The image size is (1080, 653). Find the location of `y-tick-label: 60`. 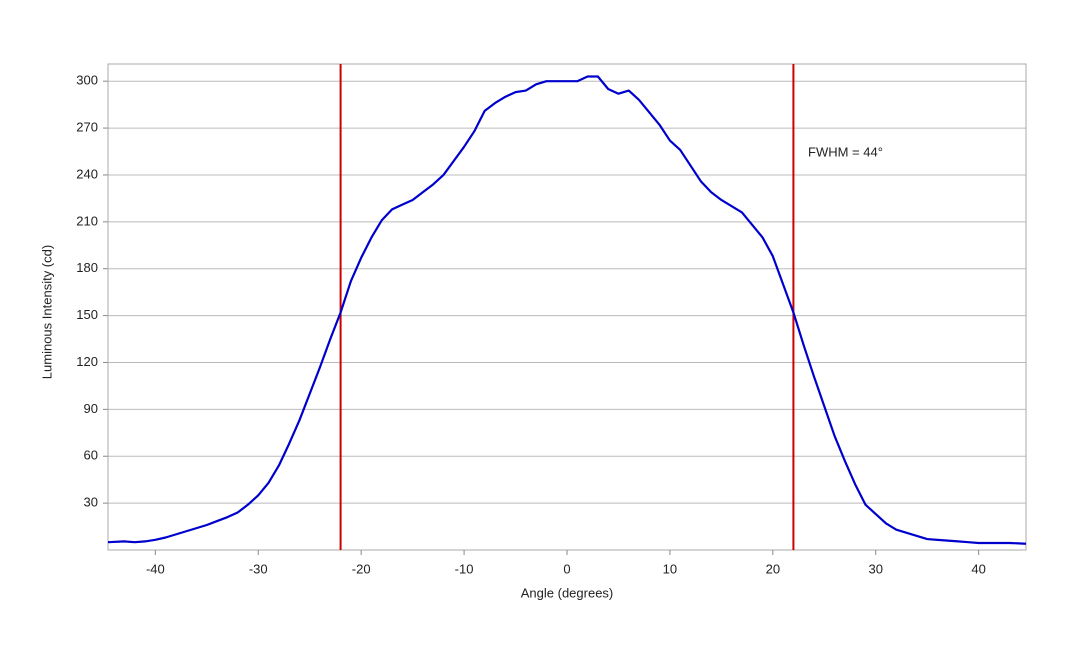

y-tick-label: 60 is located at coordinates (91, 455).